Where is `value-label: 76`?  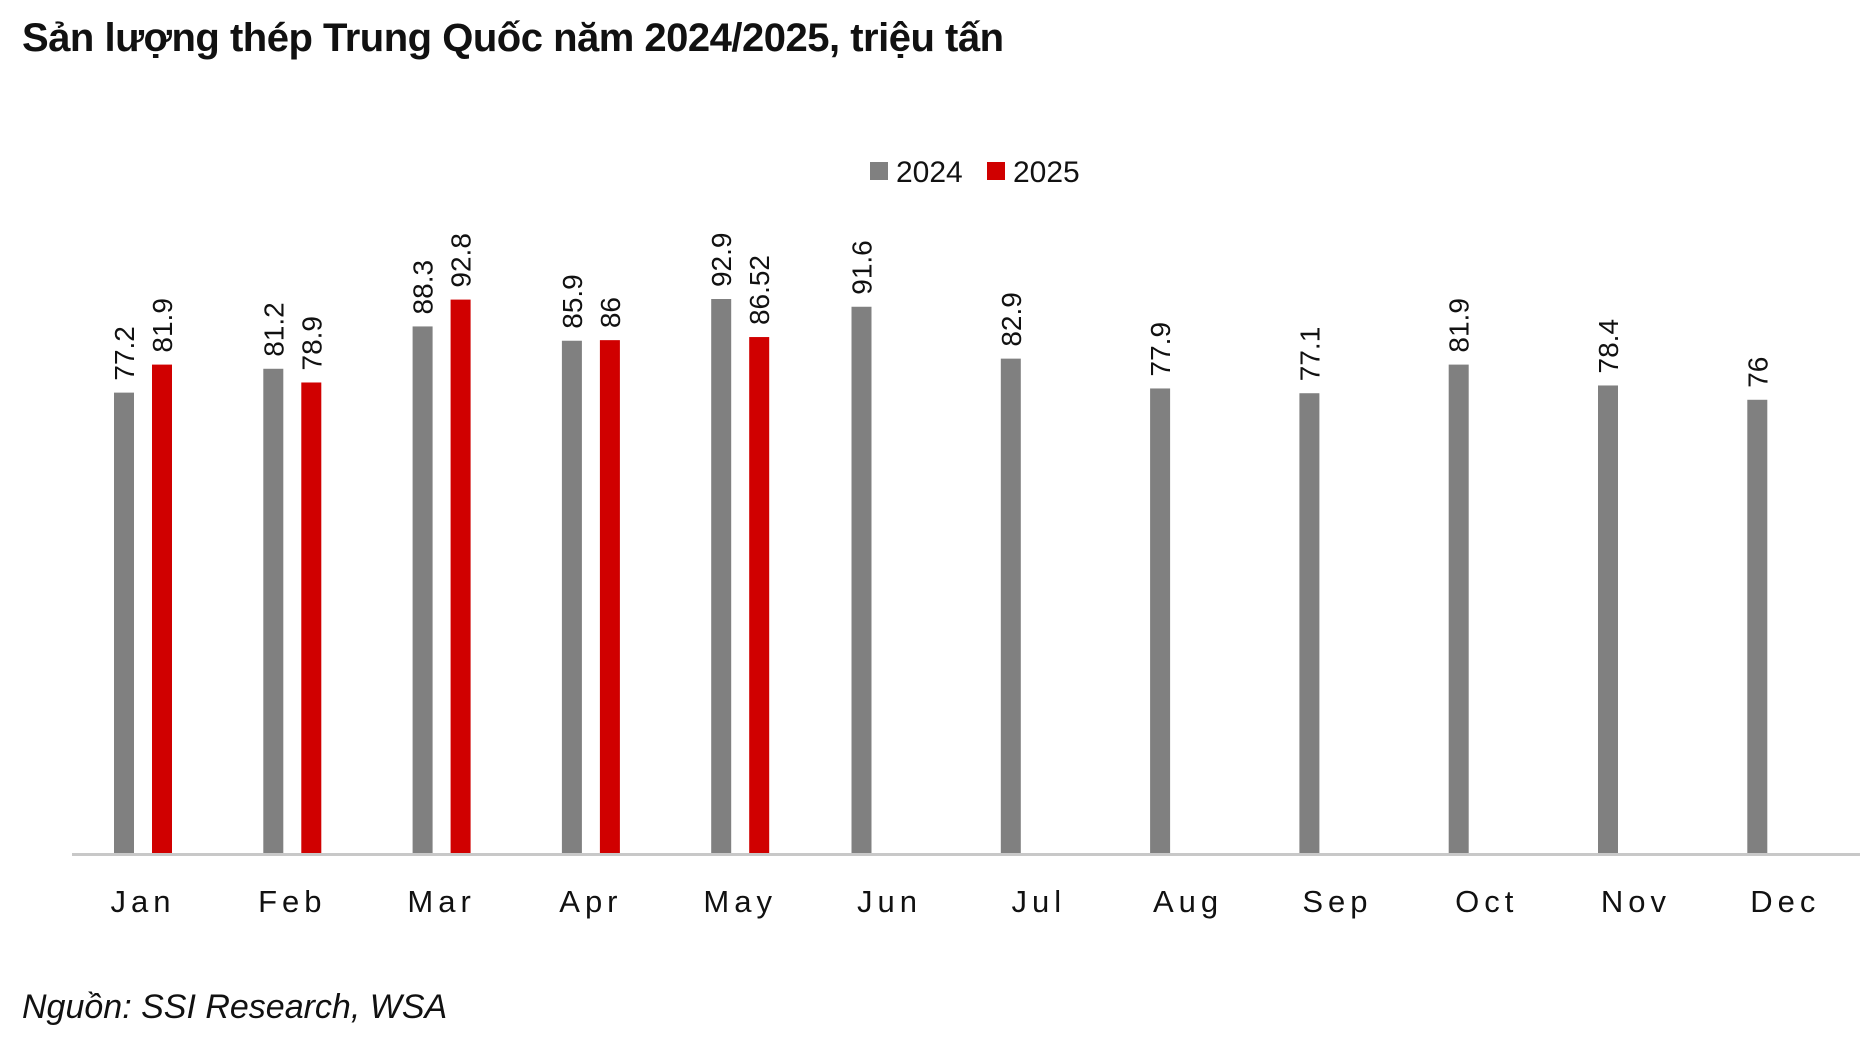 value-label: 76 is located at coordinates (1757, 372).